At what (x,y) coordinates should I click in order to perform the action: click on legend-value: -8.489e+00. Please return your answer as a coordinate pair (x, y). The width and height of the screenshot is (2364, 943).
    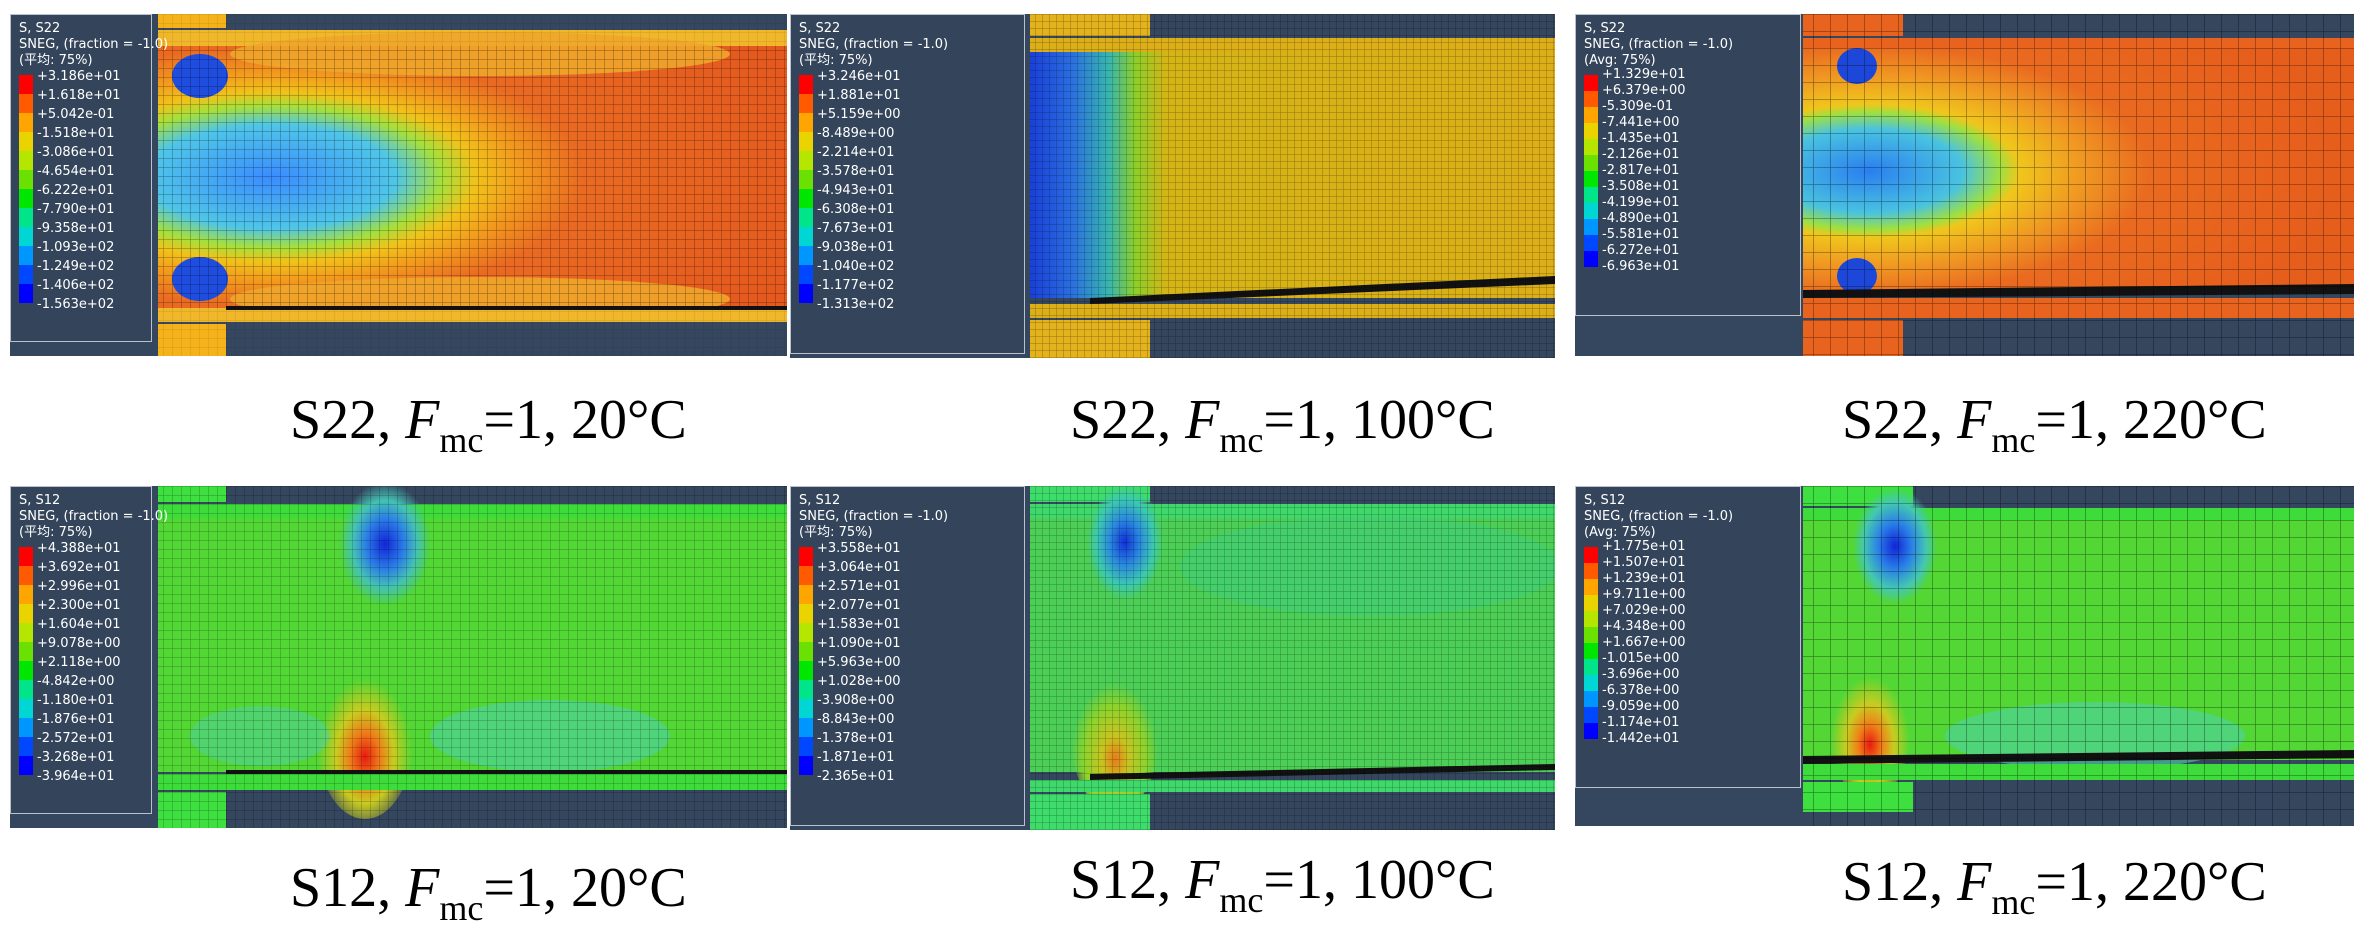
    Looking at the image, I should click on (856, 133).